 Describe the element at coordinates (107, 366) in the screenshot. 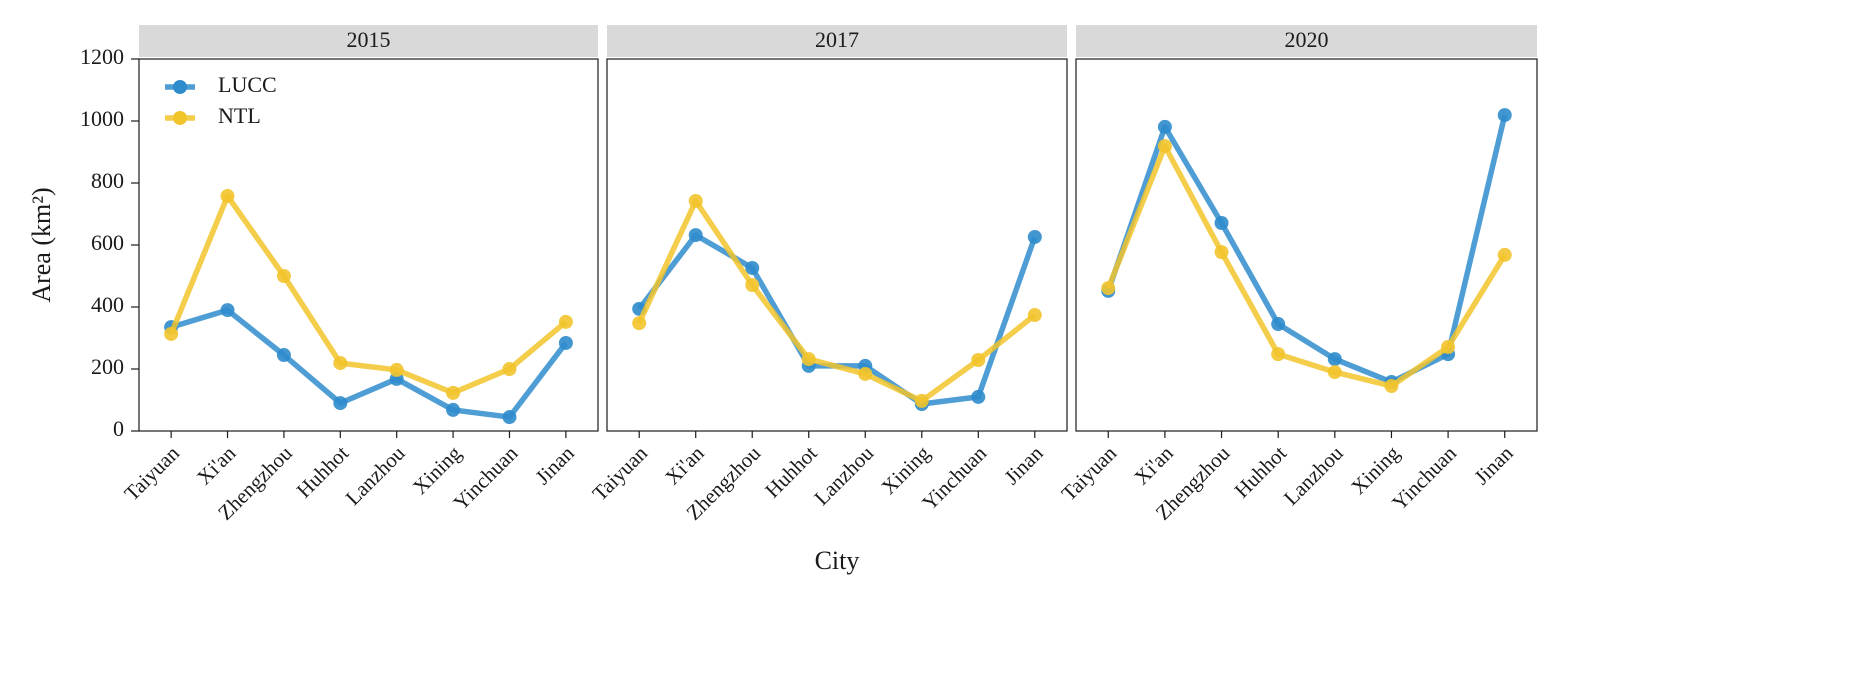

I see `y-tick-label: 200` at that location.